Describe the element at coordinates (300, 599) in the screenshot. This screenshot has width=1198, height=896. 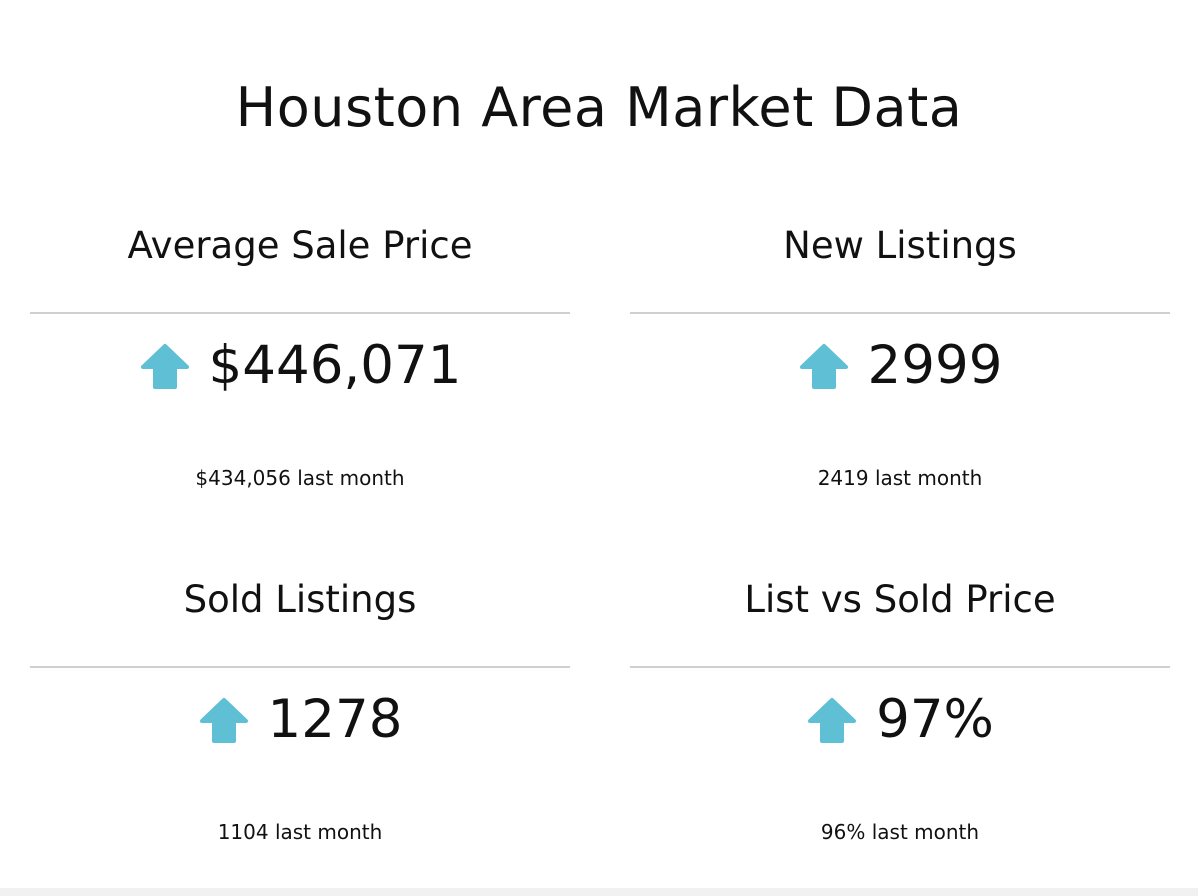
I see `metric-heading: Sold Listings` at that location.